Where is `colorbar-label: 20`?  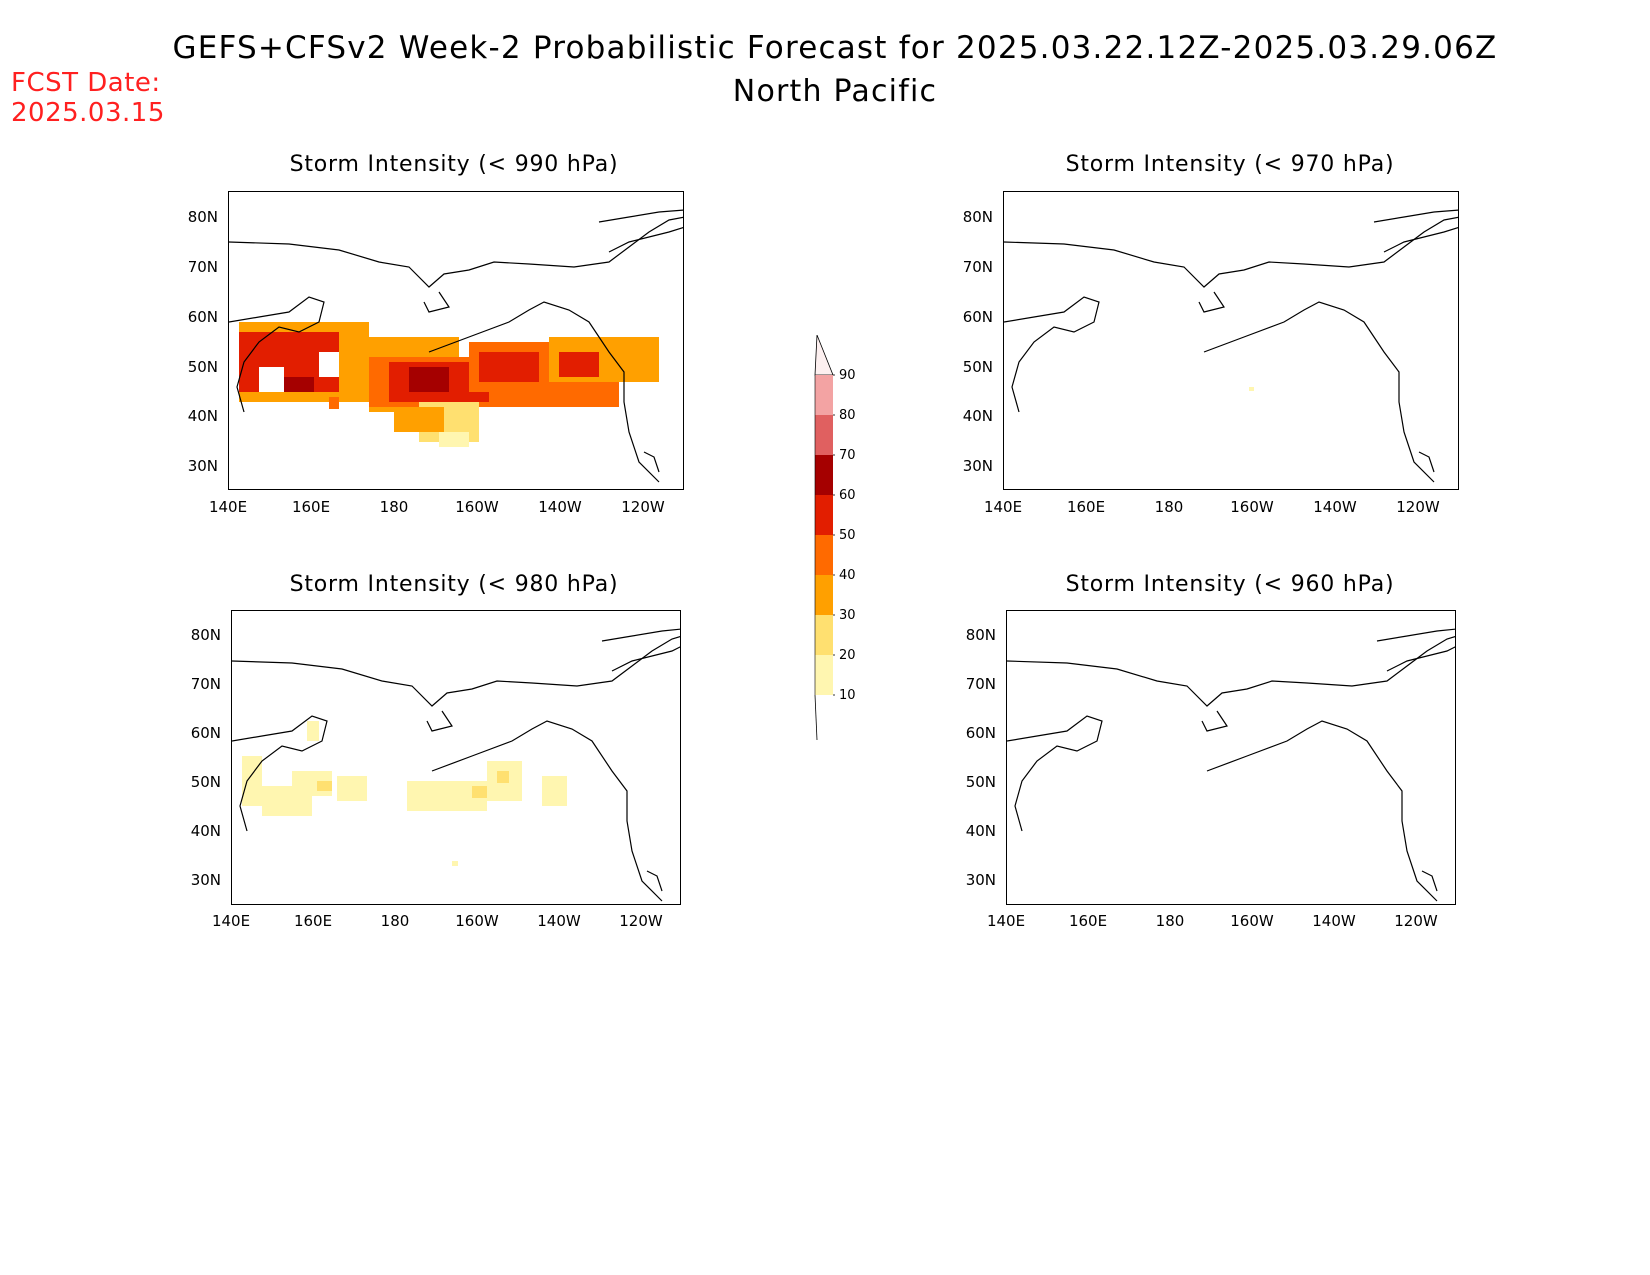
colorbar-label: 20 is located at coordinates (847, 655).